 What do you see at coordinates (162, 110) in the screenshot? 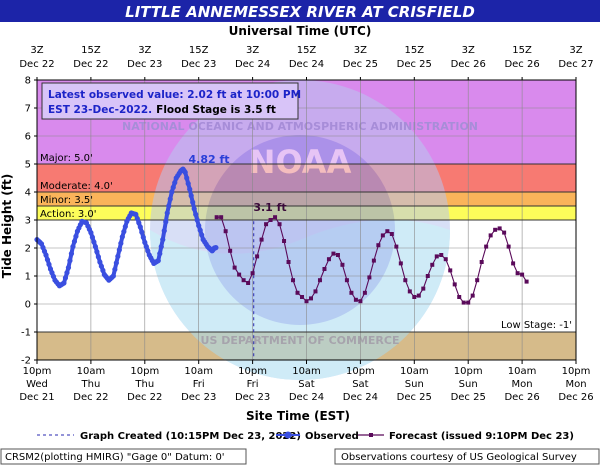
I see `latest-value-line2: EST 23-Dec-2022. Flood Stage is 3.5 ft` at bounding box center [162, 110].